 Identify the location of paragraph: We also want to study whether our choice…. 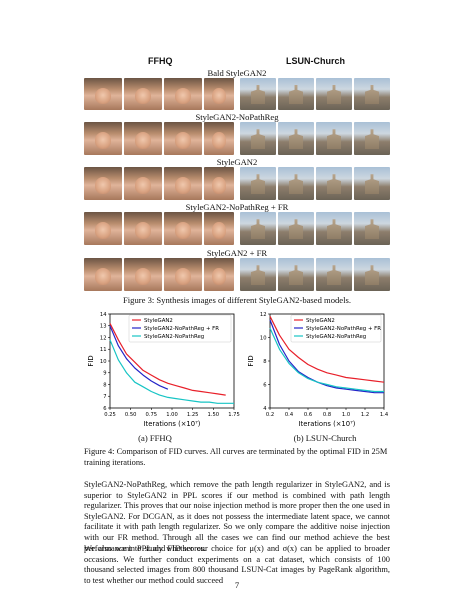
(237, 564).